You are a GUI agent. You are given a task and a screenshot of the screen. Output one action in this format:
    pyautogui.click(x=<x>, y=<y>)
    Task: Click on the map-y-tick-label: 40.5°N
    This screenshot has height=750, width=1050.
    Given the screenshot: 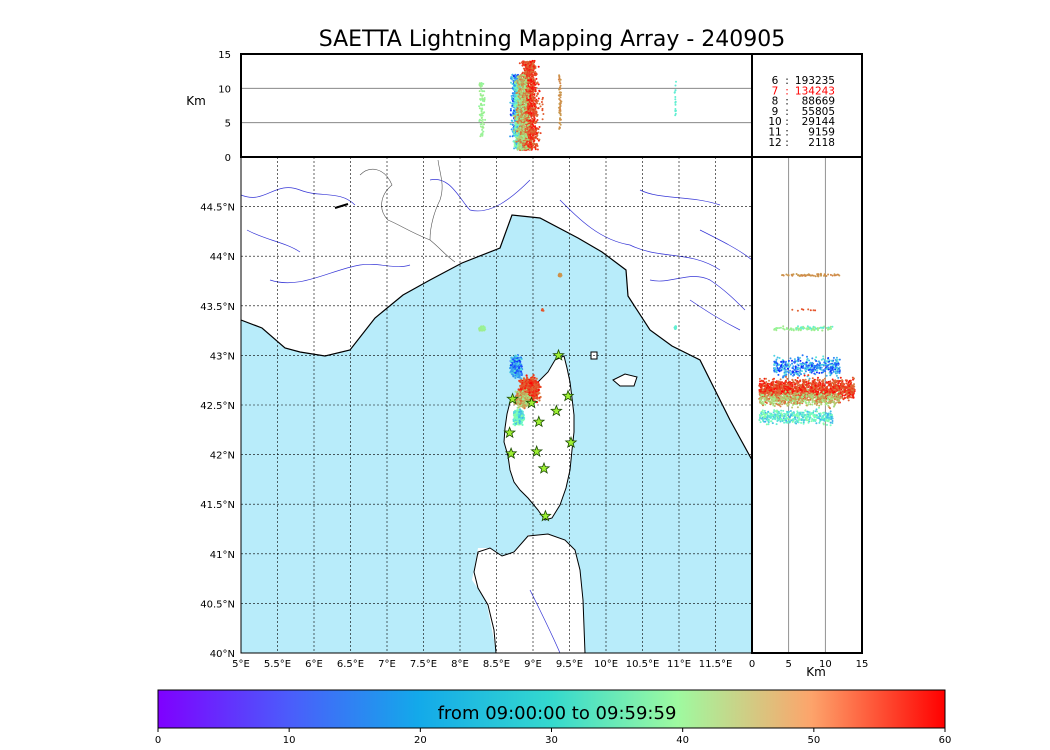 What is the action you would take?
    pyautogui.click(x=217, y=604)
    